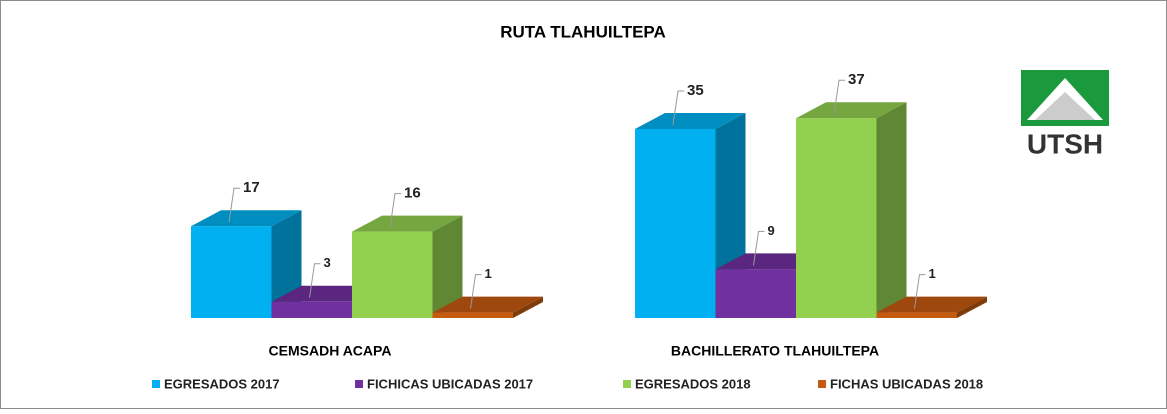  Describe the element at coordinates (327, 262) in the screenshot. I see `data-label: 3` at that location.